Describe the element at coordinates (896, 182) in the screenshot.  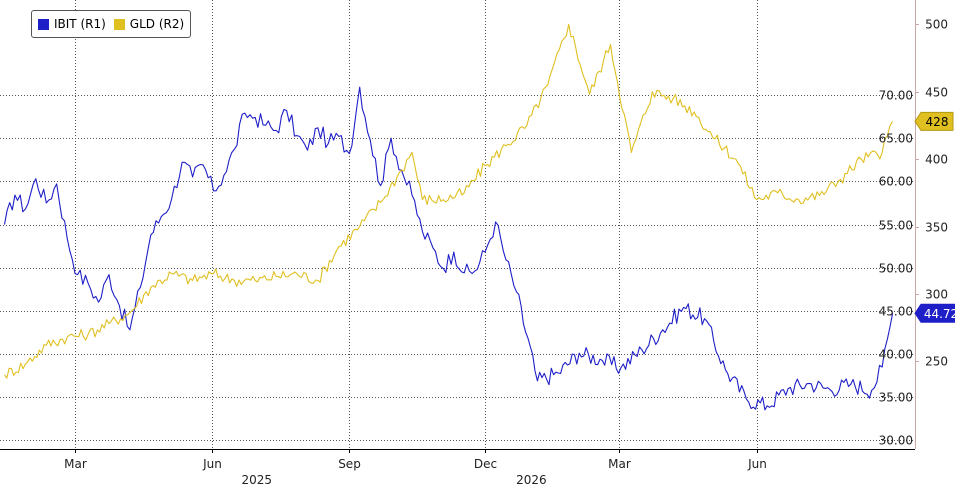
I see `y-left-tick-label: 60.00` at that location.